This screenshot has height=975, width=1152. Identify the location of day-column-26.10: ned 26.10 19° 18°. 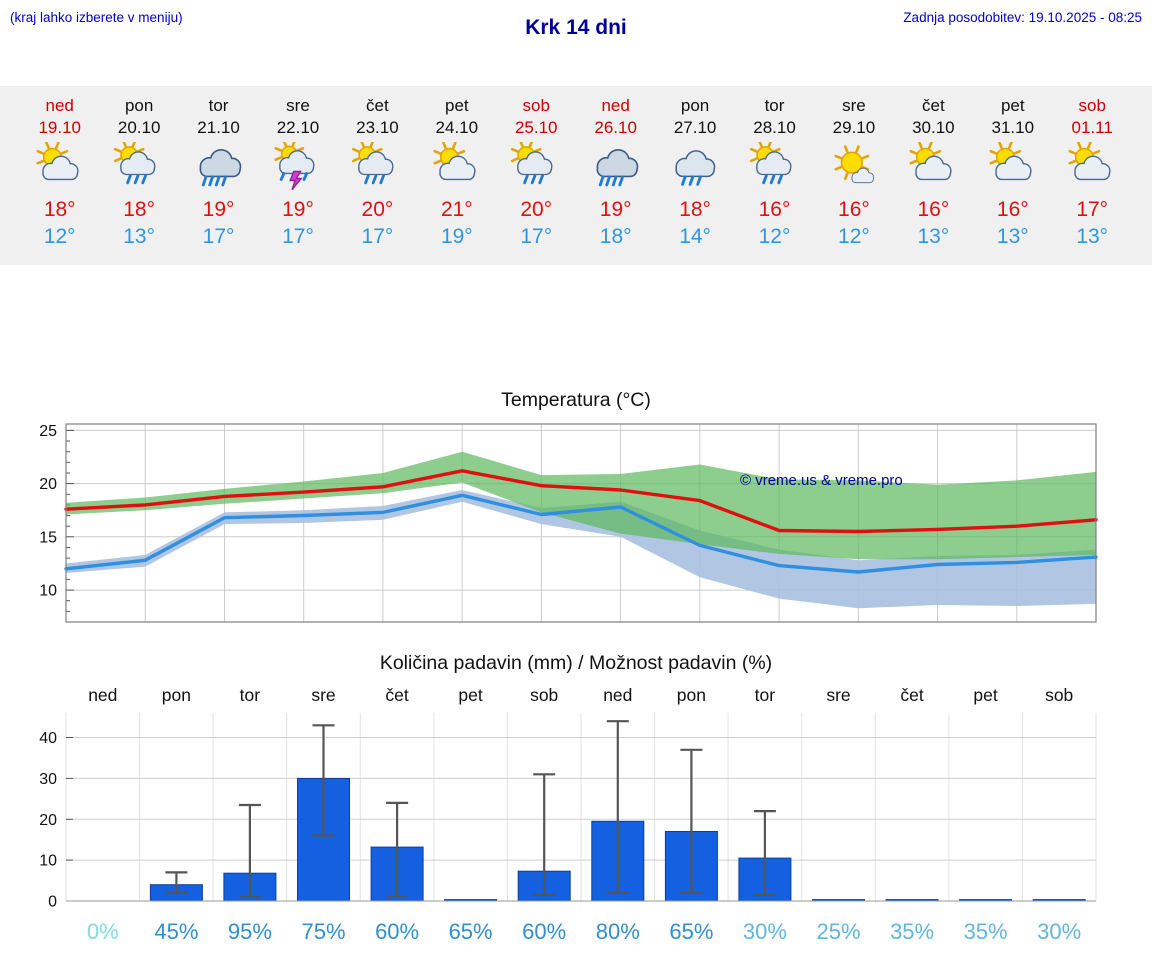
(615, 173).